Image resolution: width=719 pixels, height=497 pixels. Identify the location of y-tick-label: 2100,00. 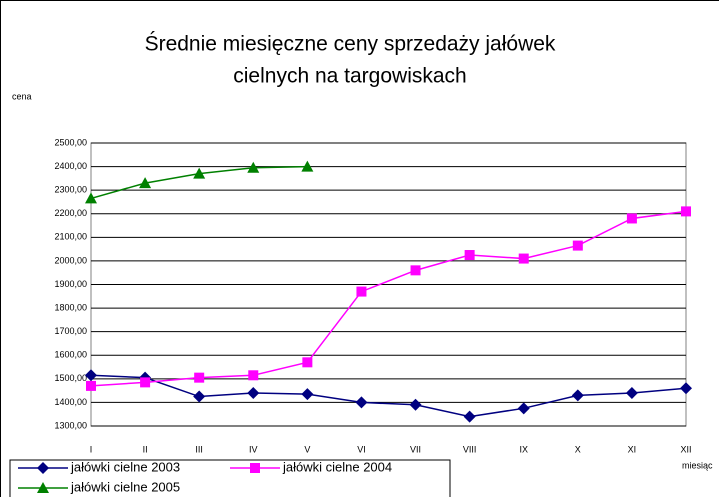
(70, 237).